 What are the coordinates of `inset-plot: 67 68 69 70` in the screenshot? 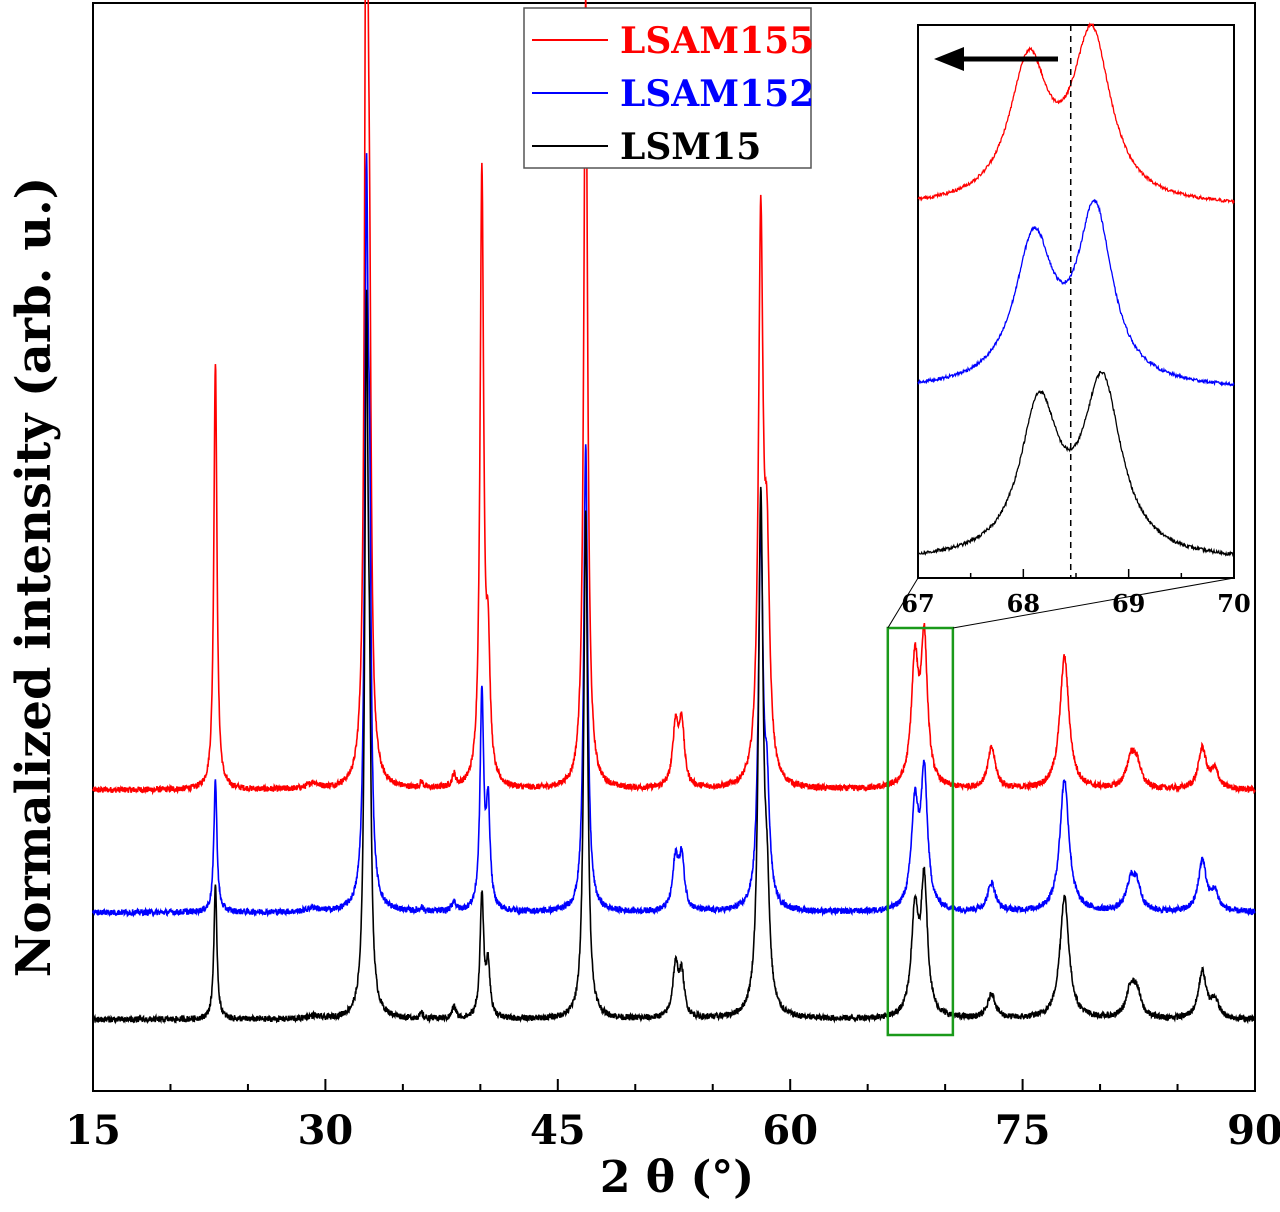 It's located at (1076, 320).